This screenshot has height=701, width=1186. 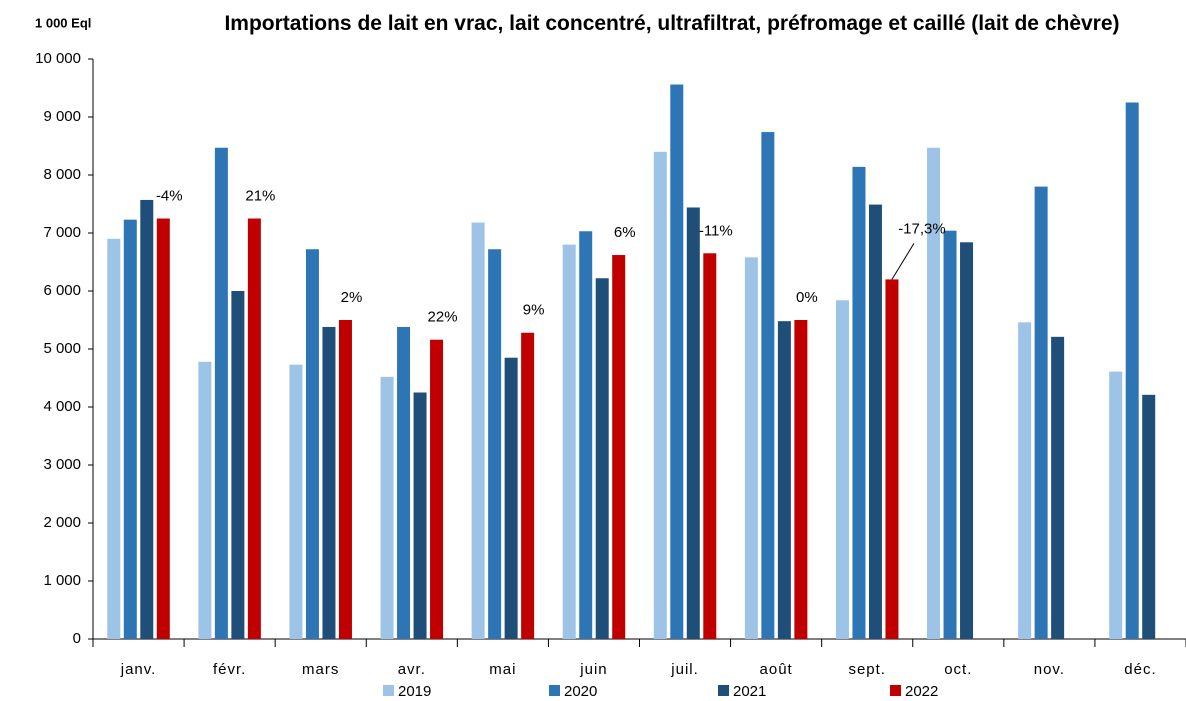 I want to click on y-tick-label: 7 000, so click(x=62, y=232).